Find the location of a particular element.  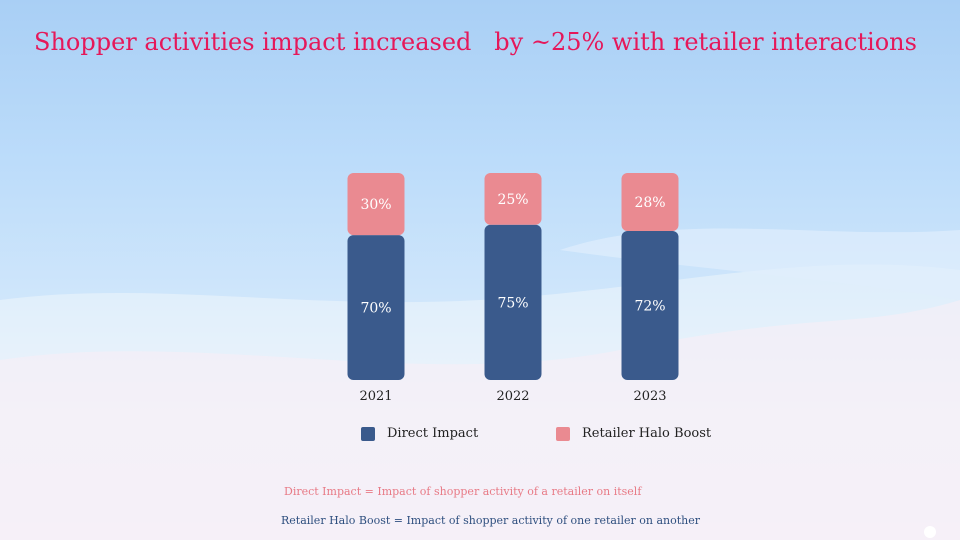

bar-halo-2023 is located at coordinates (650, 202).